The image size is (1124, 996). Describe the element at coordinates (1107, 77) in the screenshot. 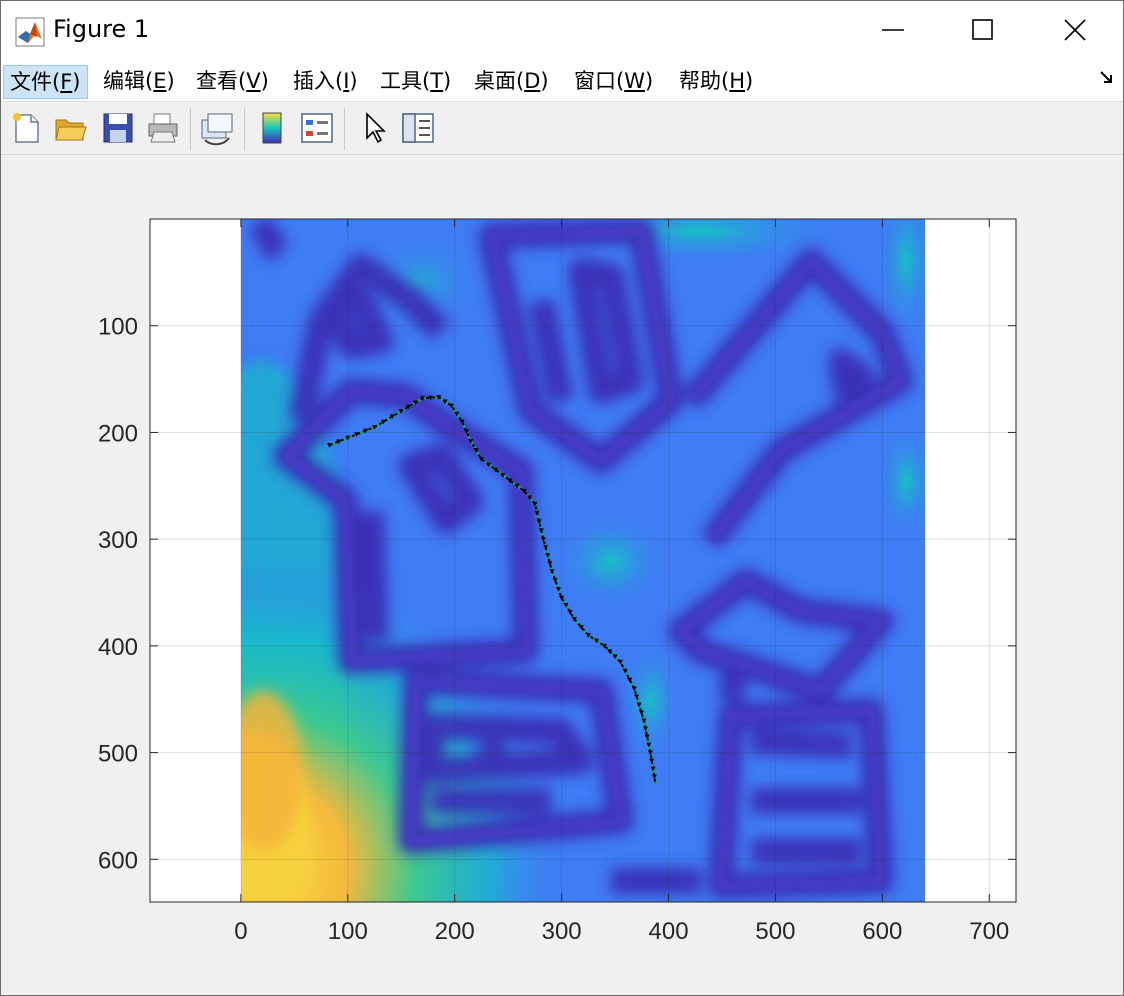

I see `dock-arrow-icon` at that location.